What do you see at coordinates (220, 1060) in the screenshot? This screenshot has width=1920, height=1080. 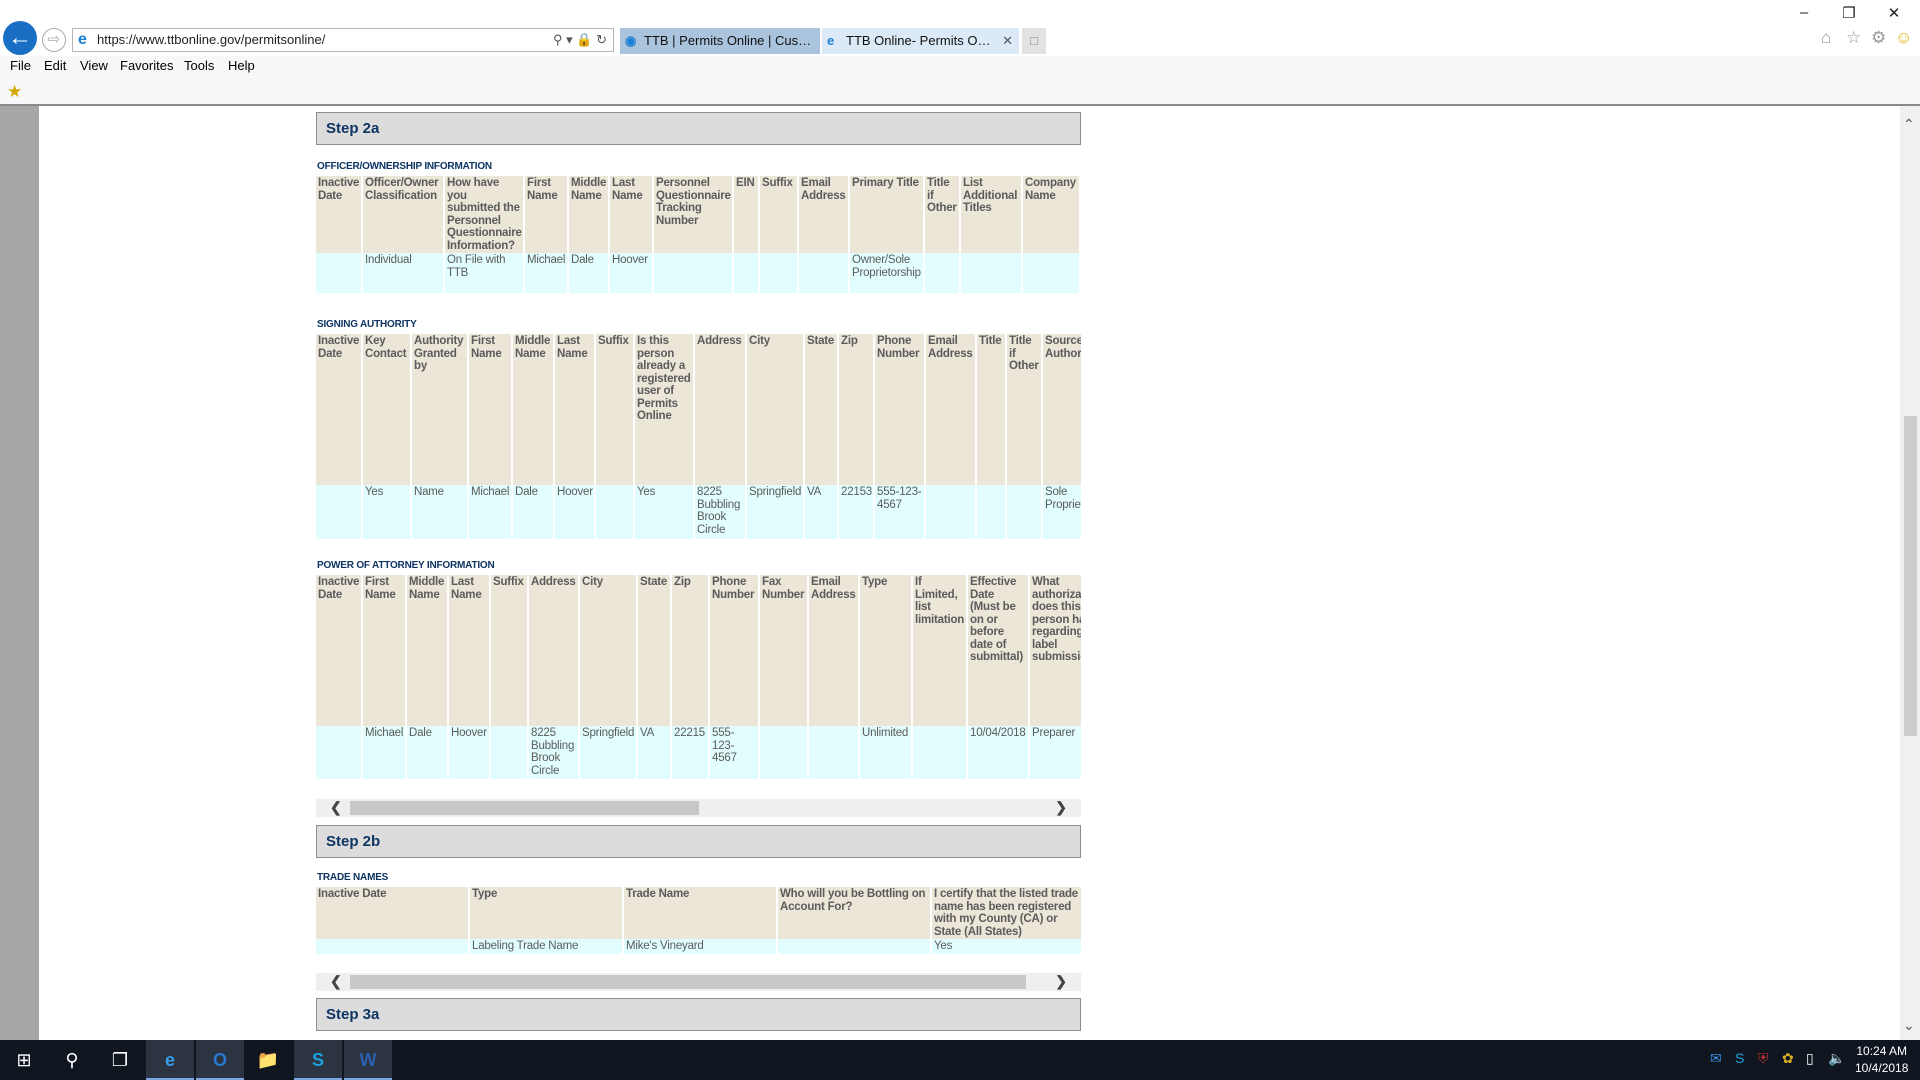 I see `outlook-icon: O` at bounding box center [220, 1060].